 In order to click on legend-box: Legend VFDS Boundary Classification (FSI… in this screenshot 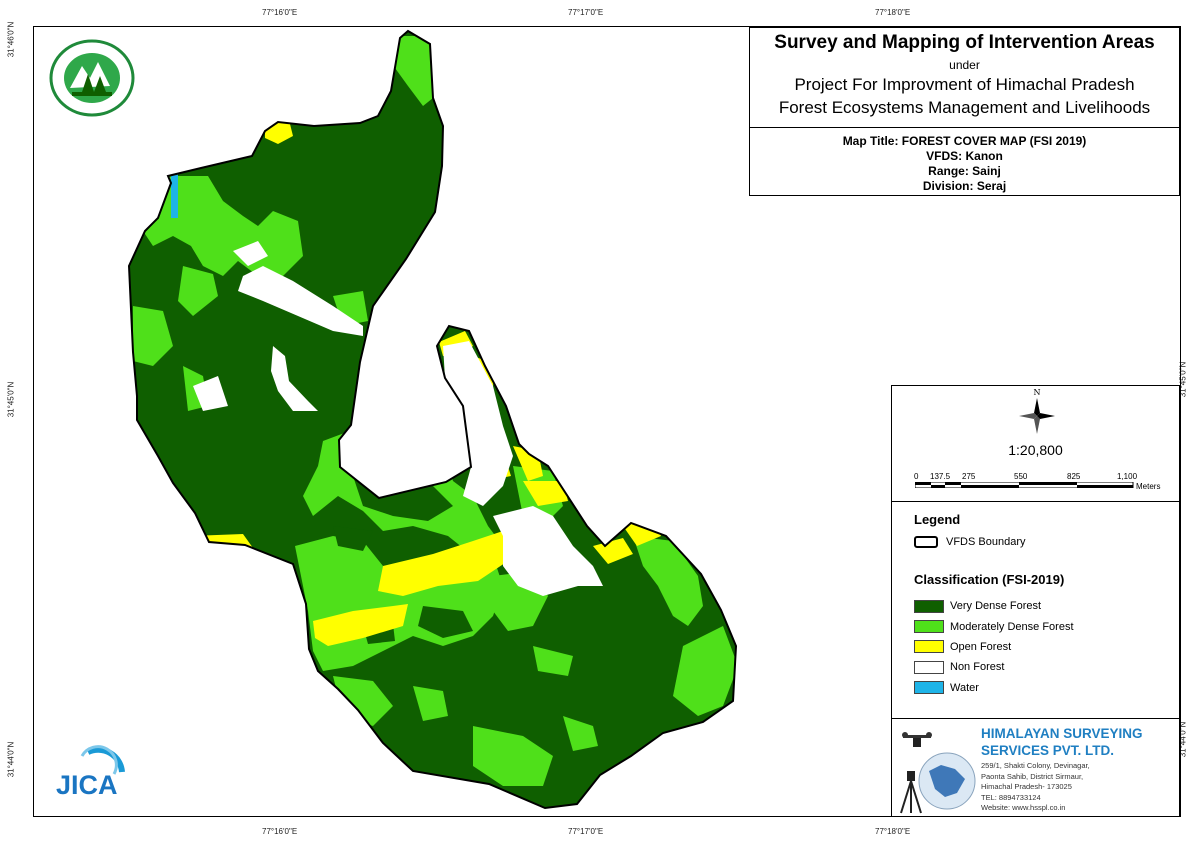, I will do `click(1035, 610)`.